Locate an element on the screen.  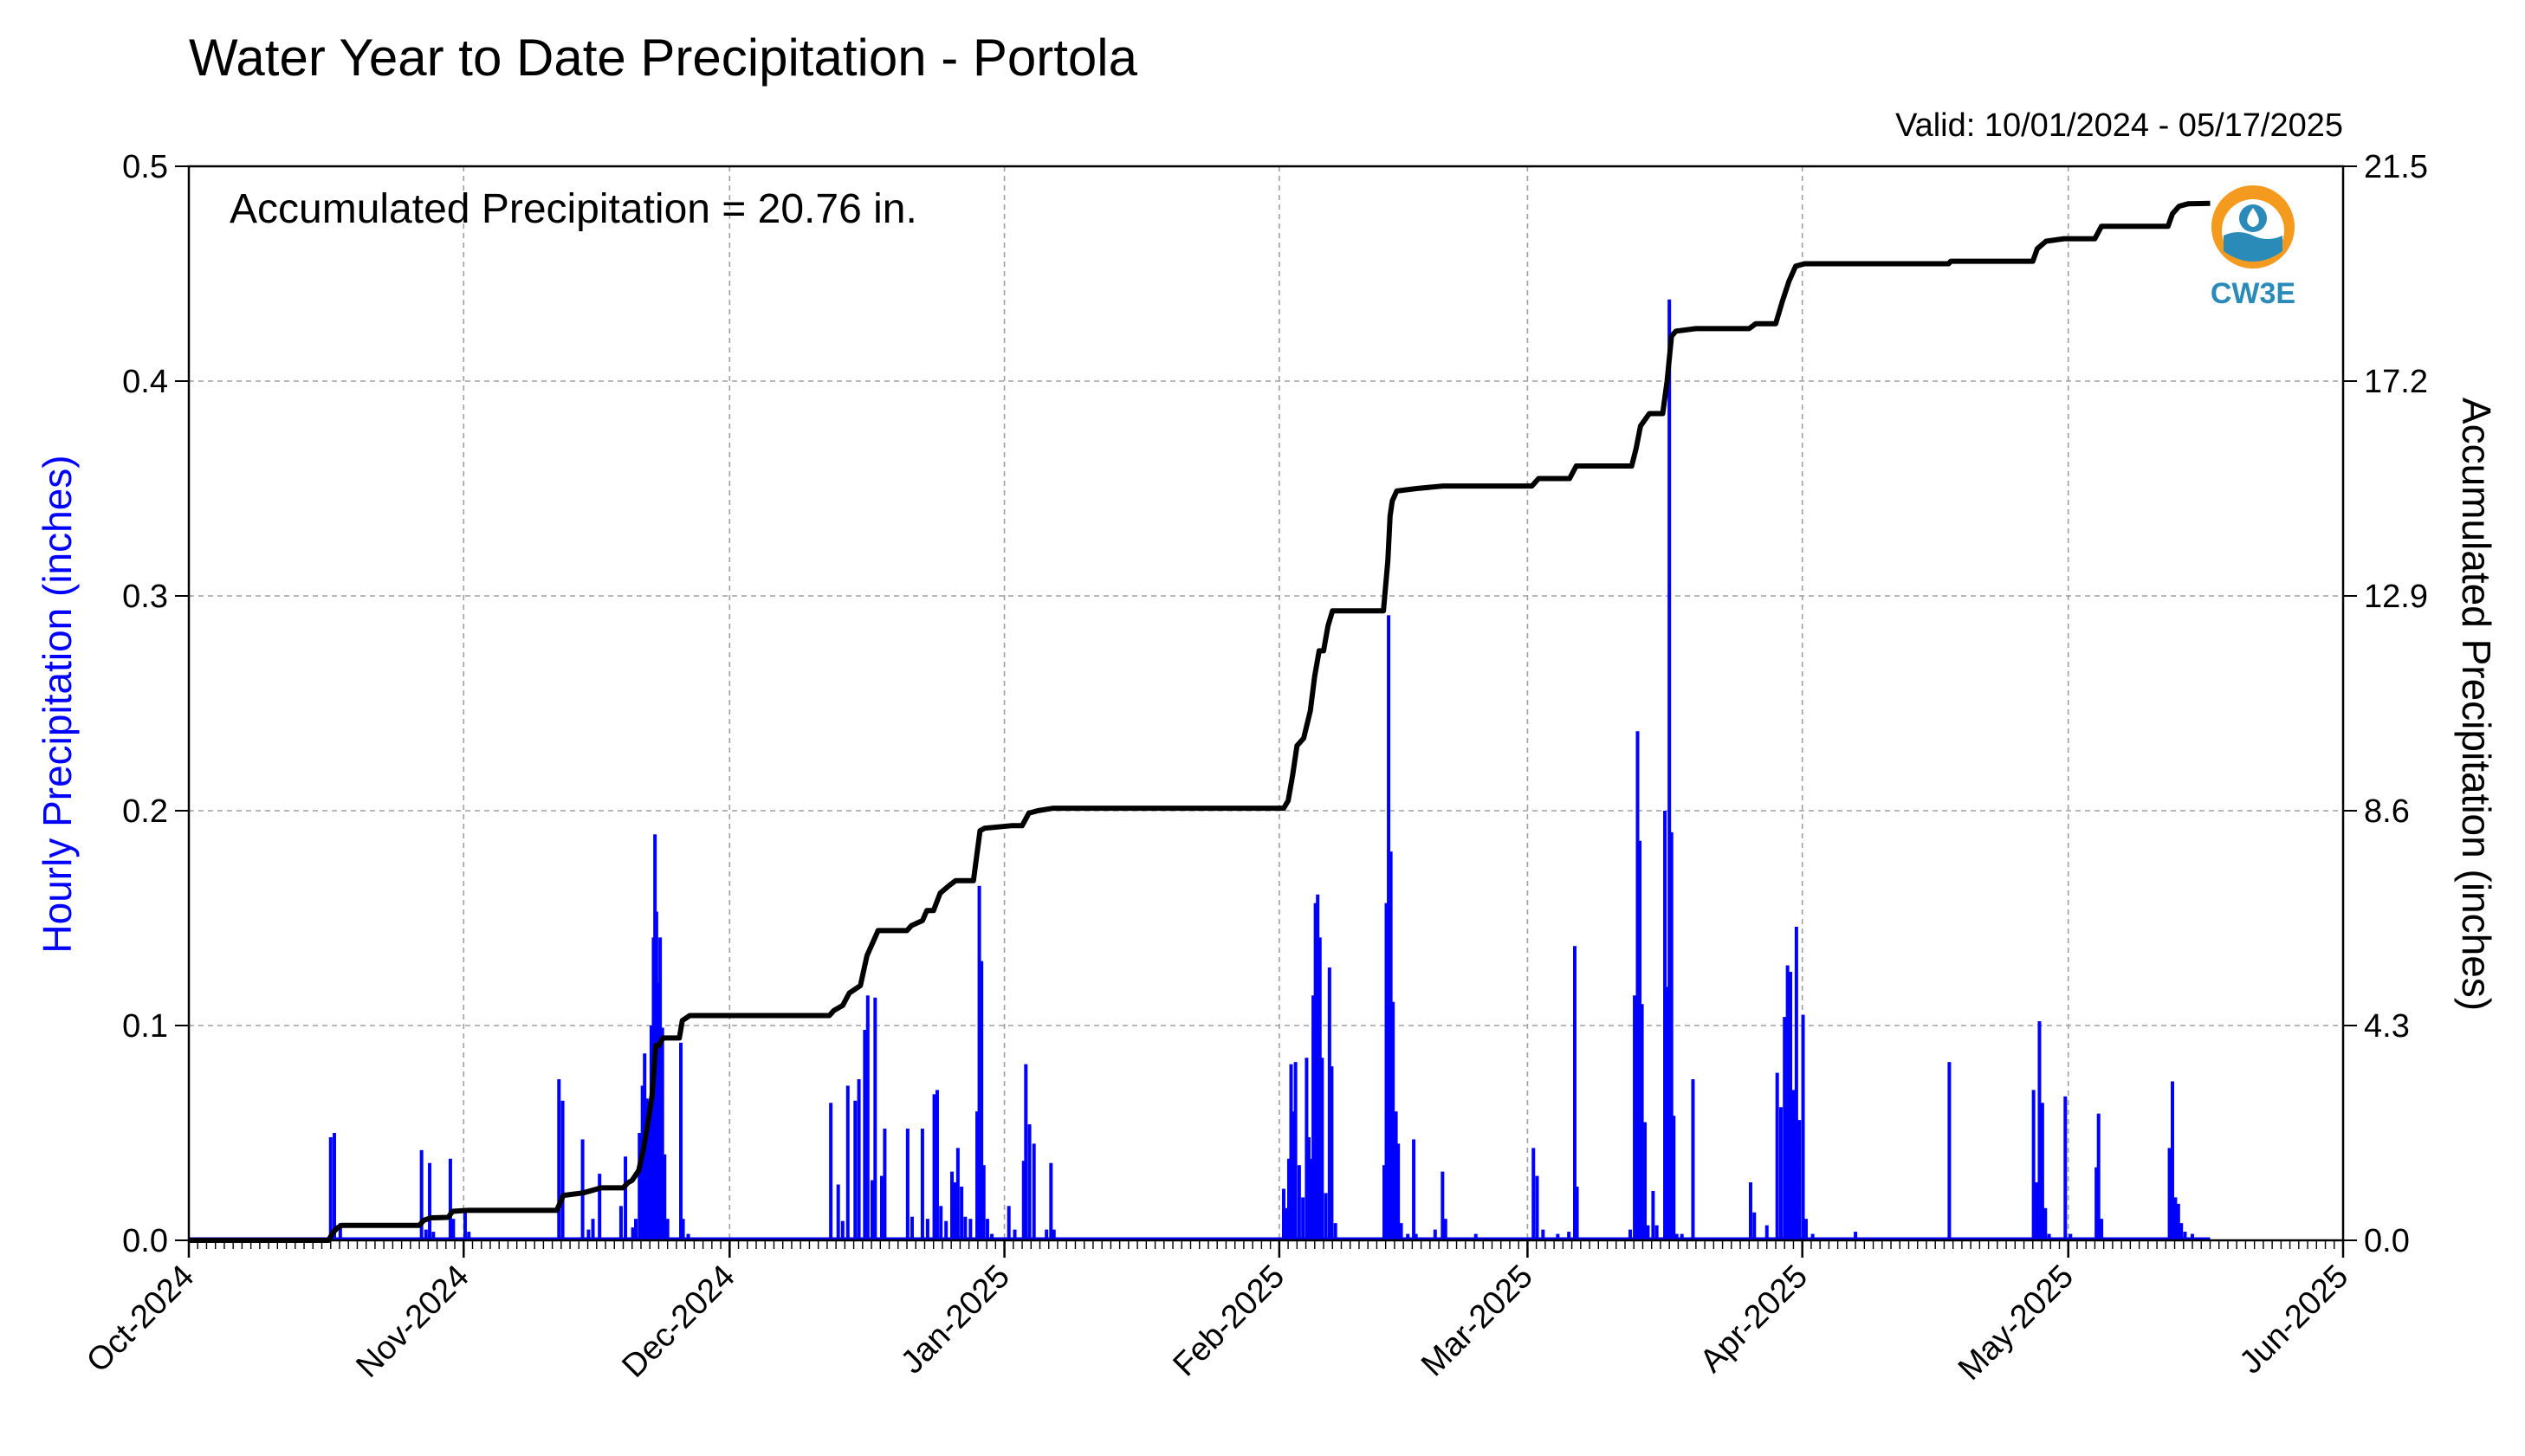
logo-waves is located at coordinates (2253, 247).